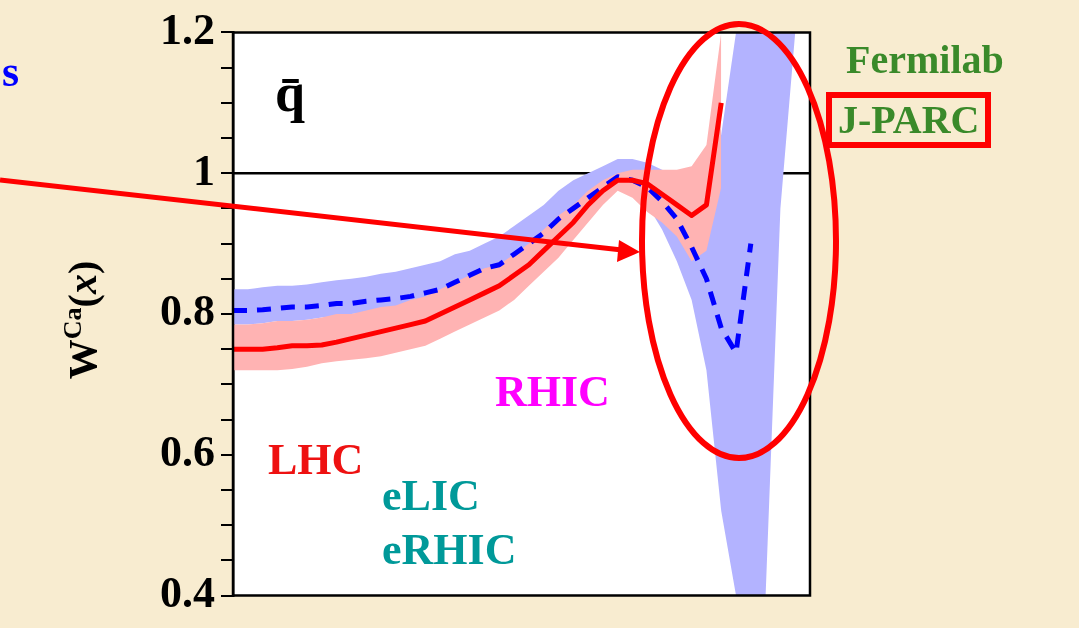  I want to click on y-tick-label: 0.6, so click(187, 452).